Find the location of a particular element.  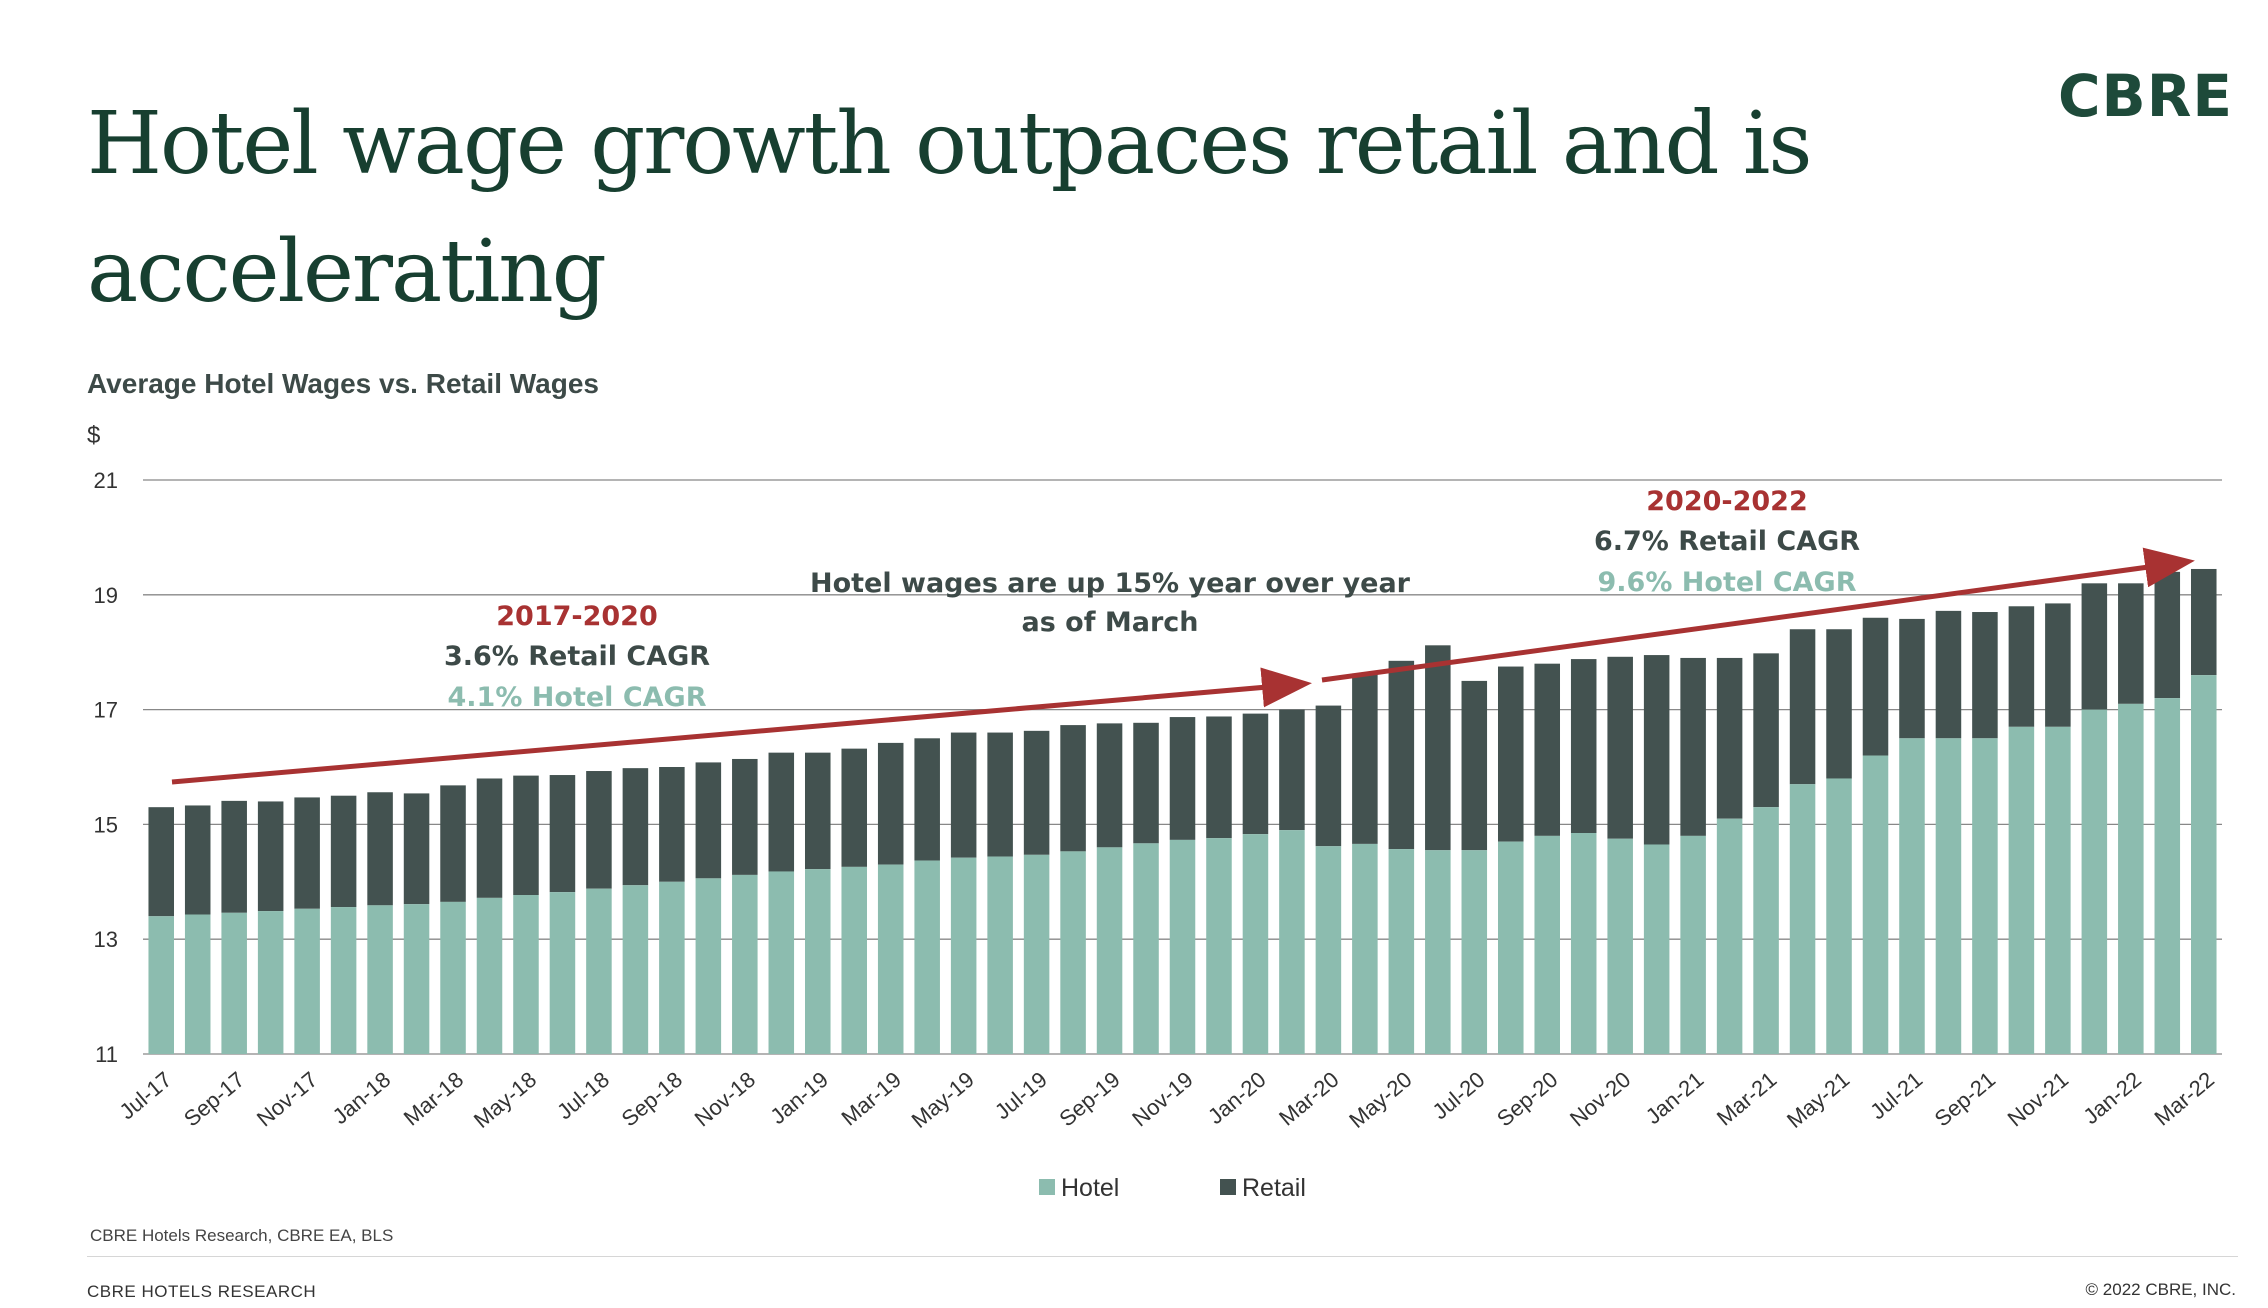

x-tick-label: Jan-21 is located at coordinates (1675, 1098).